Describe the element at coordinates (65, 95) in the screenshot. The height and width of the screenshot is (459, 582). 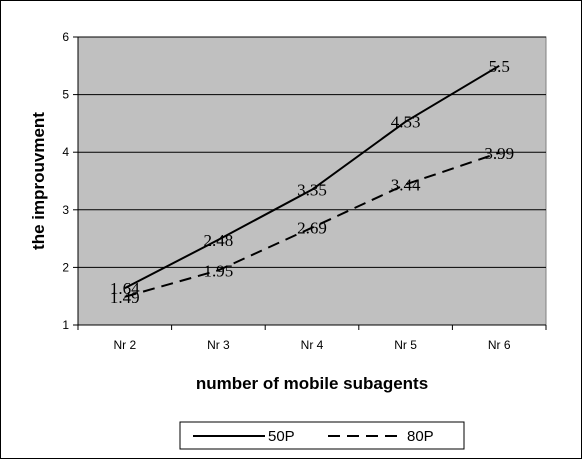
I see `y-tick-label-5: 5` at that location.